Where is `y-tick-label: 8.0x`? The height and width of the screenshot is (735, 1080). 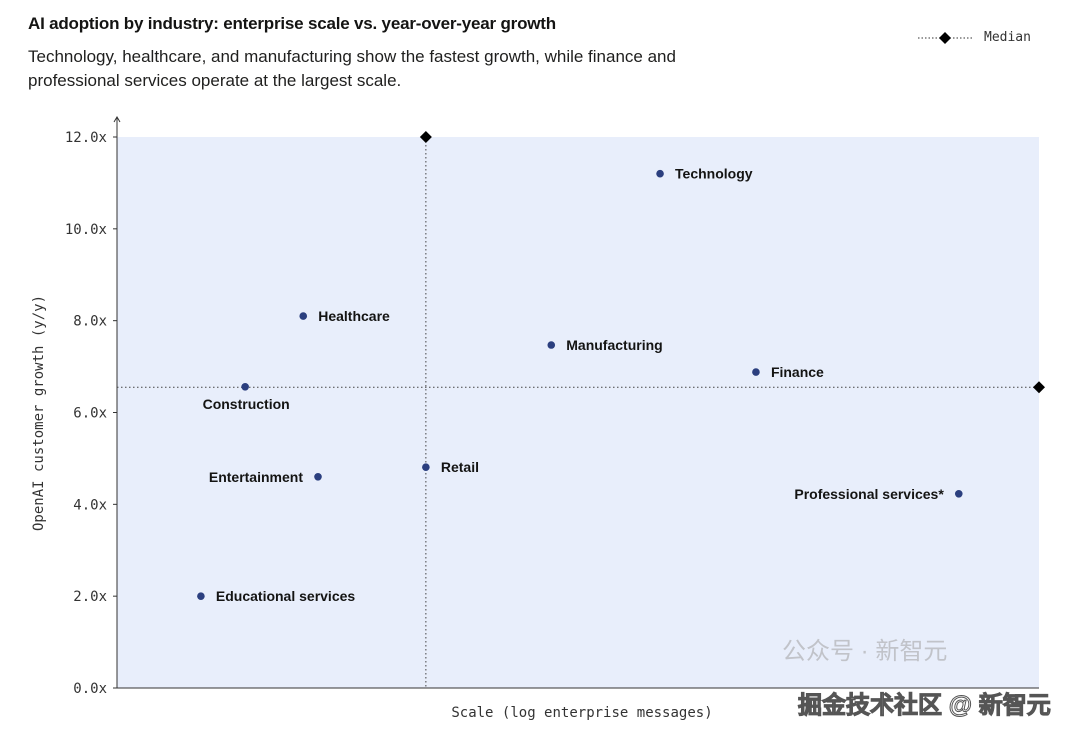 y-tick-label: 8.0x is located at coordinates (90, 322).